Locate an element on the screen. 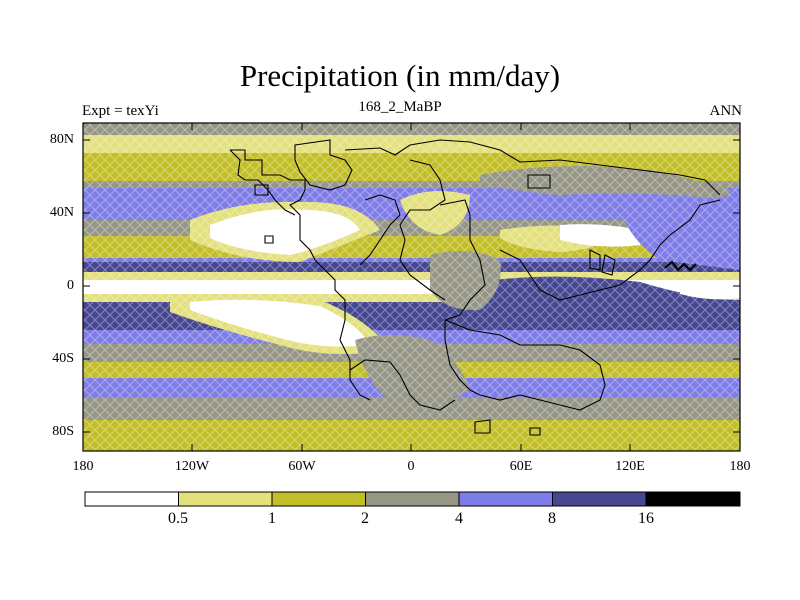 Image resolution: width=800 pixels, height=600 pixels. colorbar-label: 16 is located at coordinates (646, 518).